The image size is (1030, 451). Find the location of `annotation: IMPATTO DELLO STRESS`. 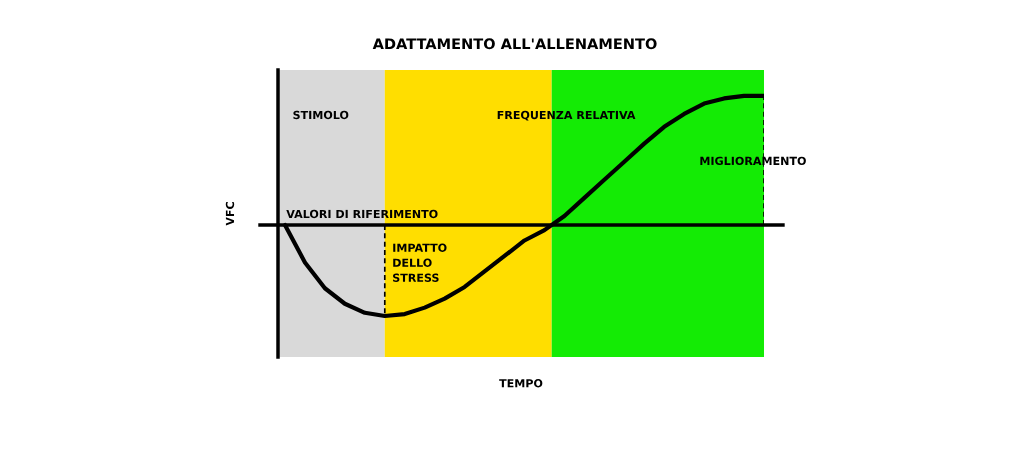

annotation: IMPATTO DELLO STRESS is located at coordinates (420, 262).